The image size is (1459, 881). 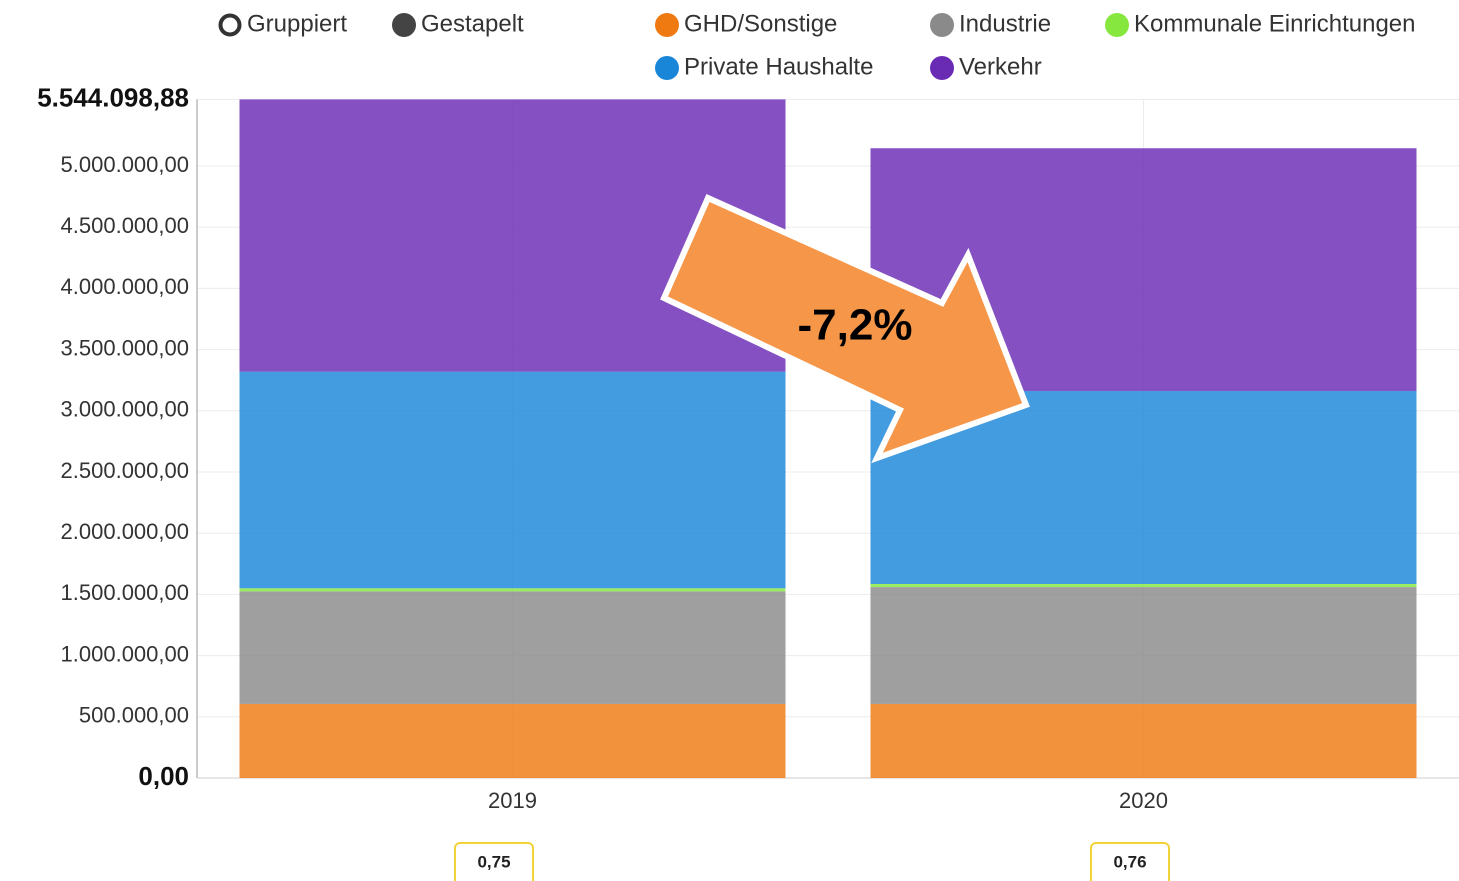 I want to click on mode-toggle: Gestapelt, so click(x=458, y=23).